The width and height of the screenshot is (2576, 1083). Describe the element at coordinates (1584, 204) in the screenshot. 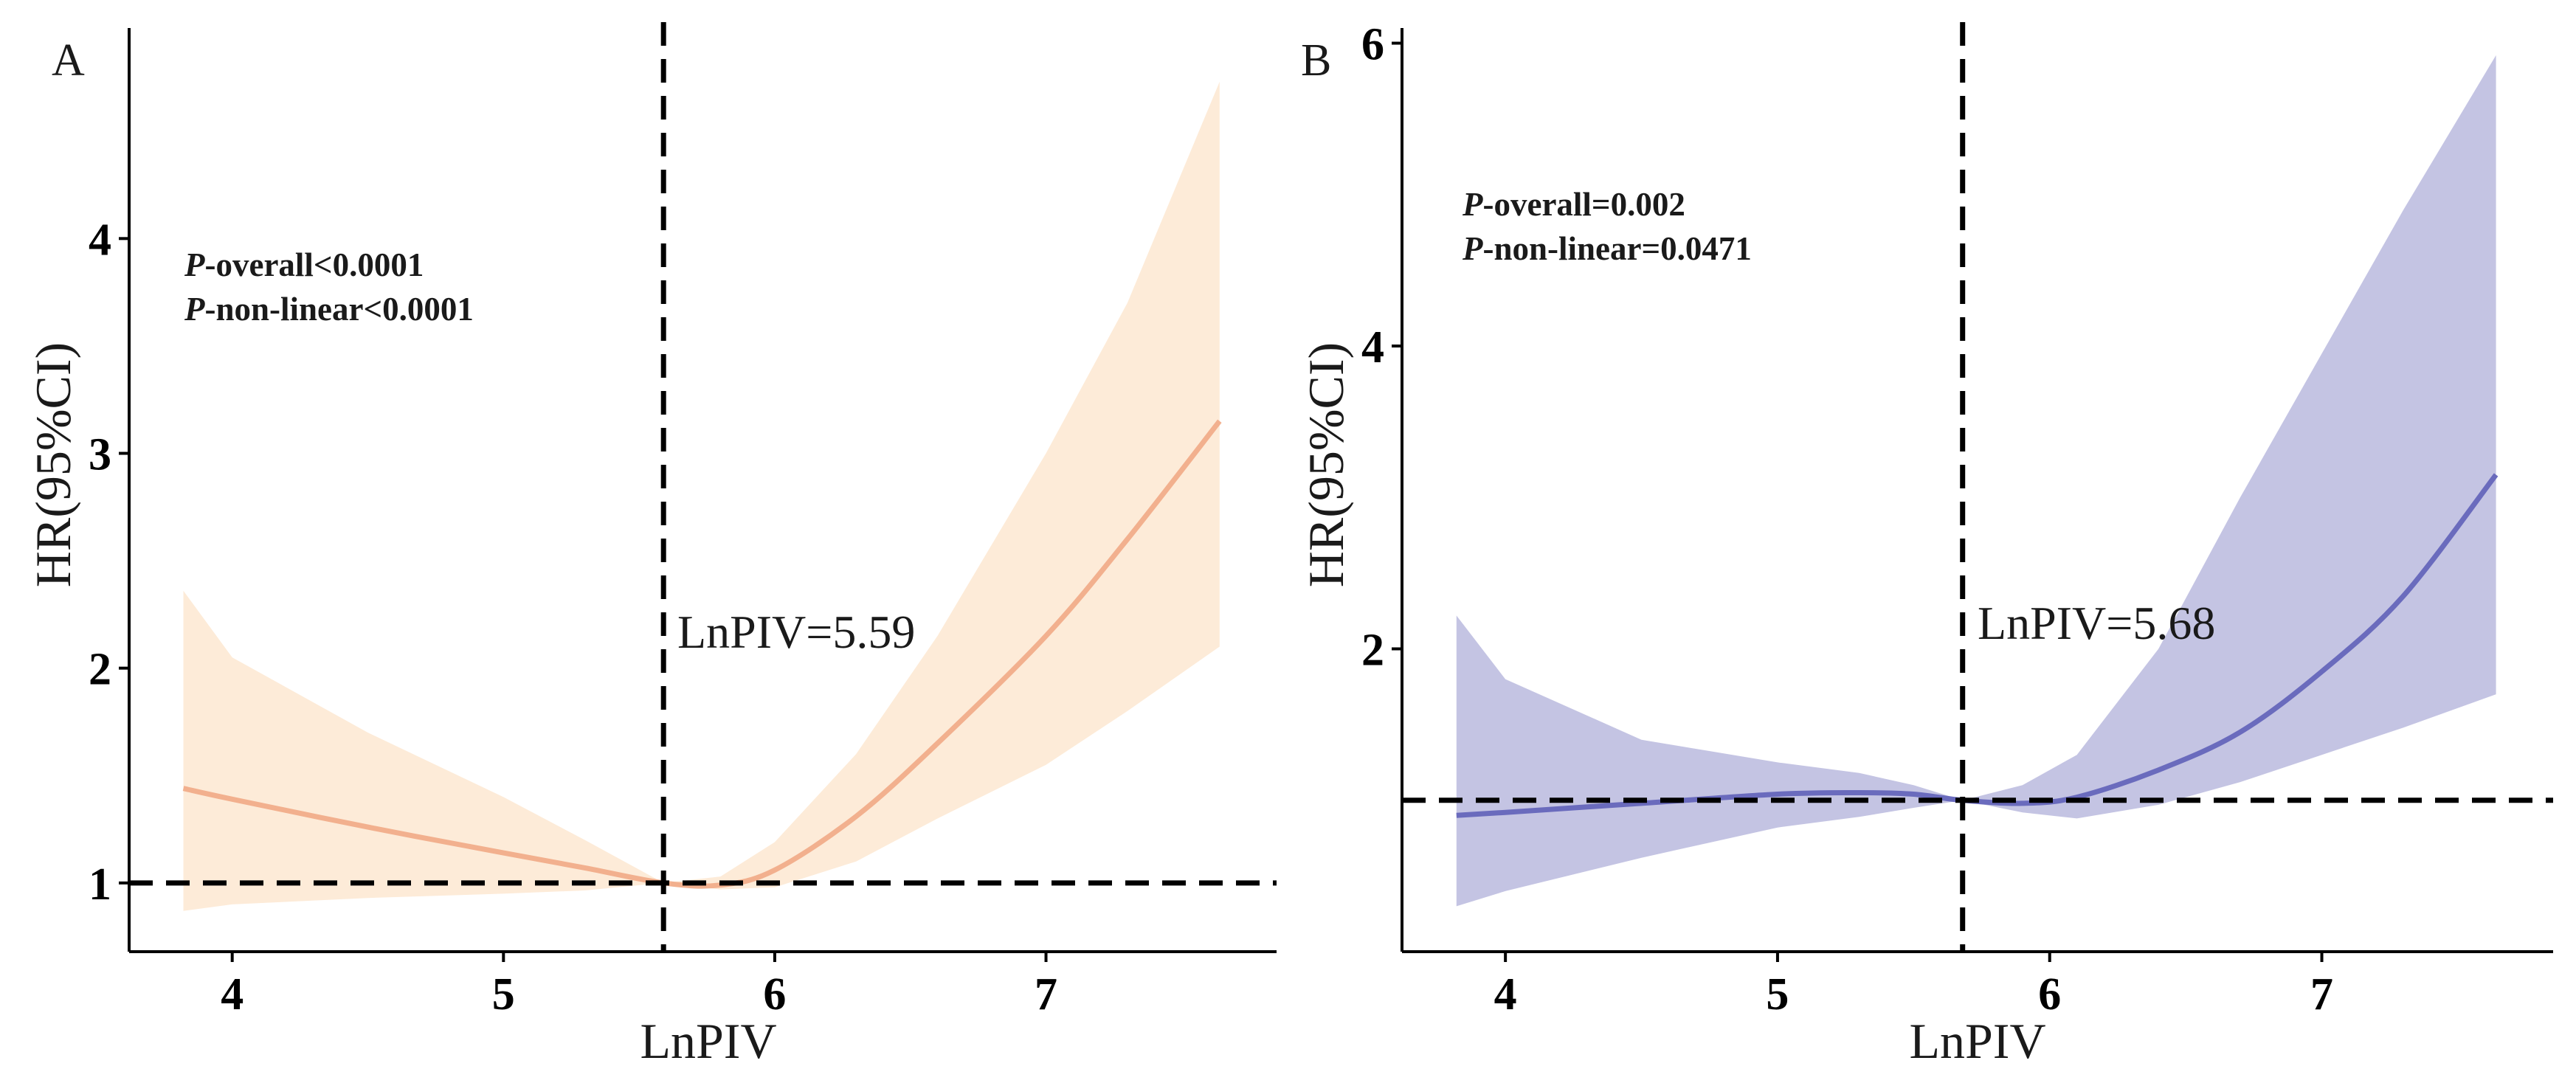

I see `stat-overall-b-value: -overall=0.002` at that location.